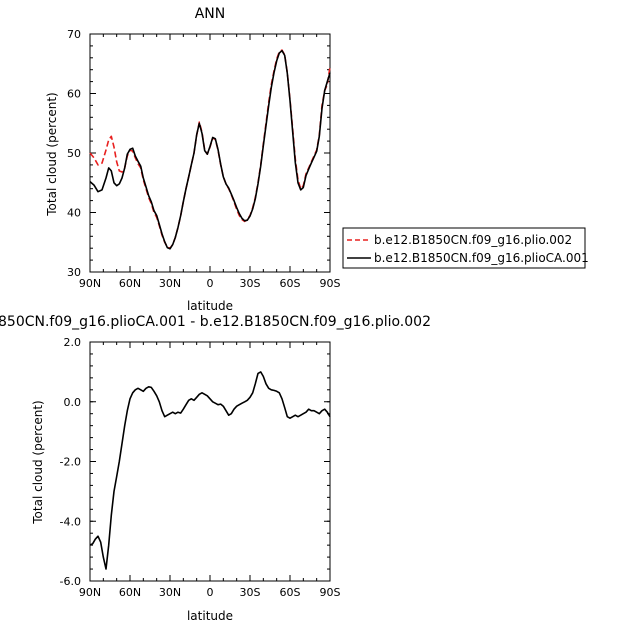 The width and height of the screenshot is (628, 628). I want to click on top-y-axis-label: Total cloud (percent), so click(52, 154).